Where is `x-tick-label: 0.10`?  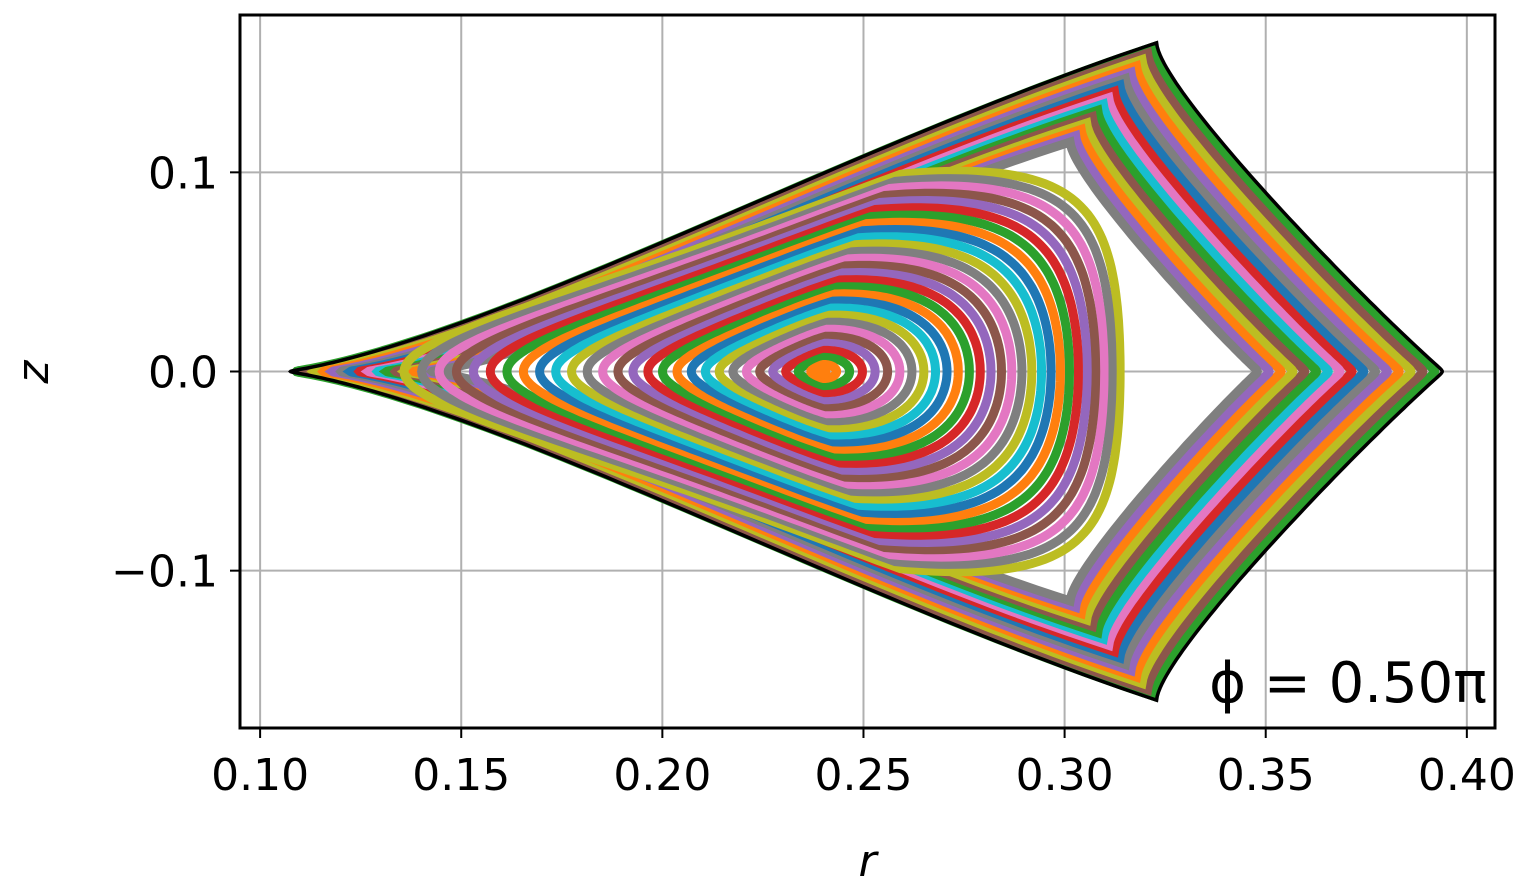
x-tick-label: 0.10 is located at coordinates (260, 775).